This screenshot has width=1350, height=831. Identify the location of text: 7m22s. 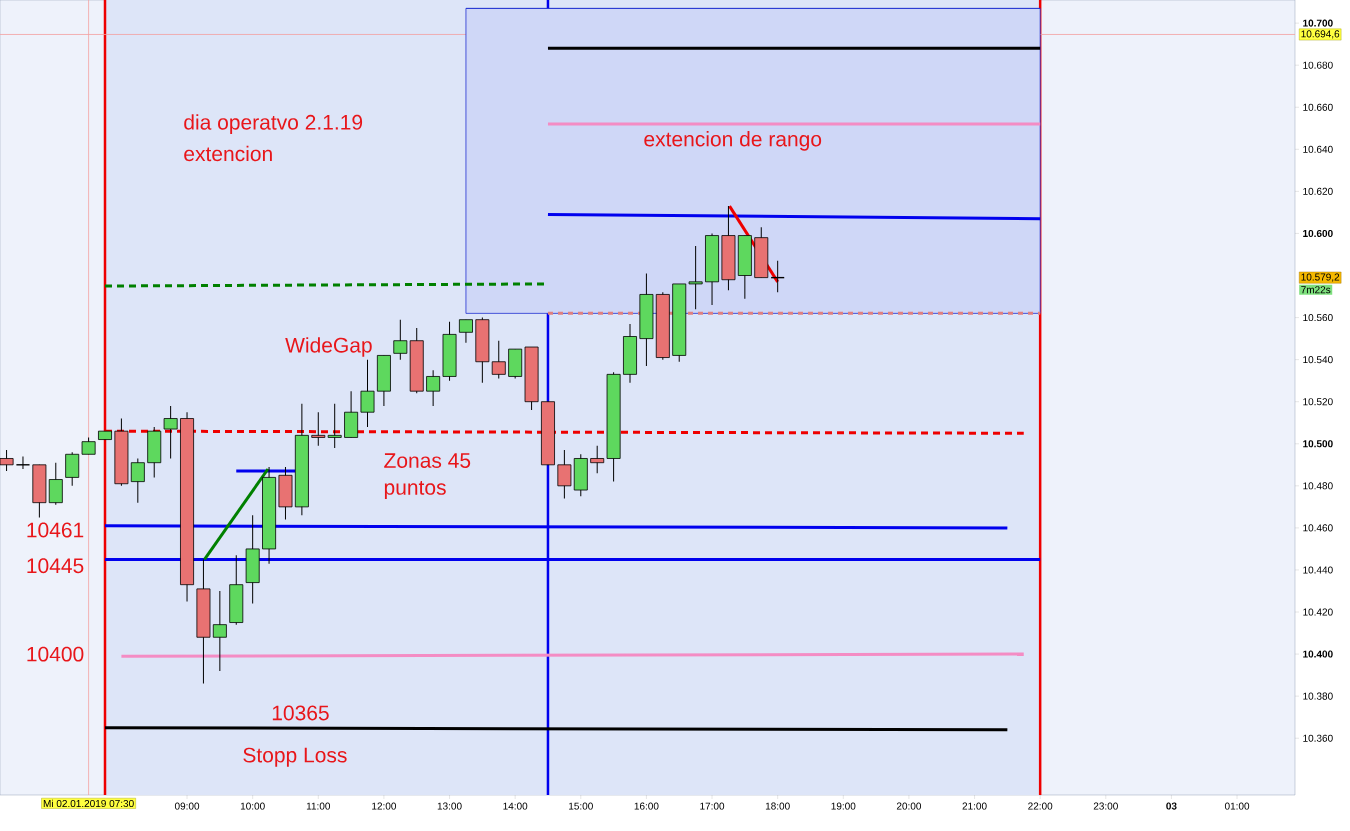
(1316, 290).